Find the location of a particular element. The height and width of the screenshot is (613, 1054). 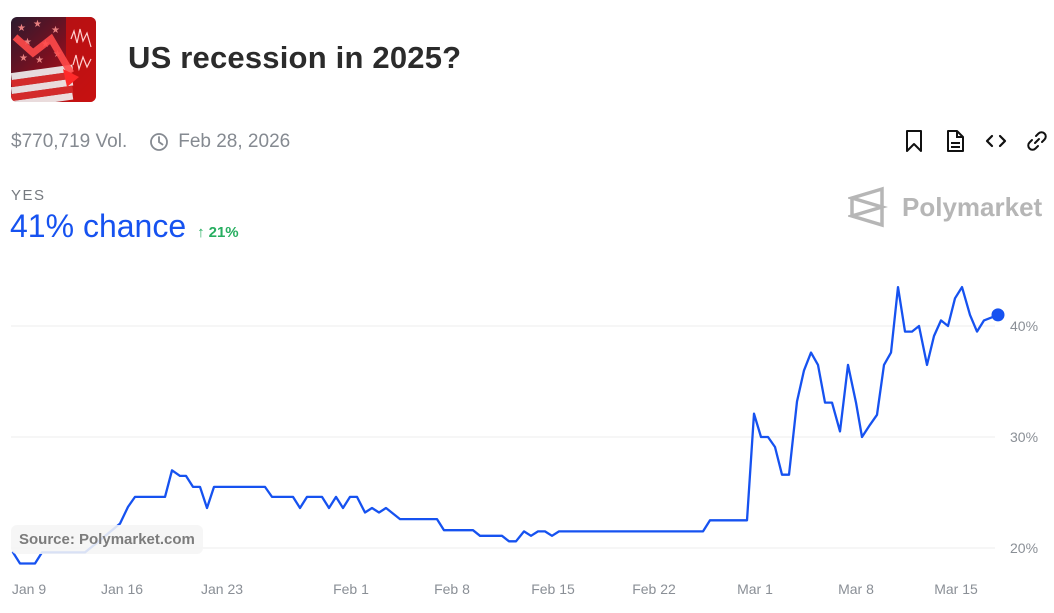

polymarket-logo-icon is located at coordinates (868, 207).